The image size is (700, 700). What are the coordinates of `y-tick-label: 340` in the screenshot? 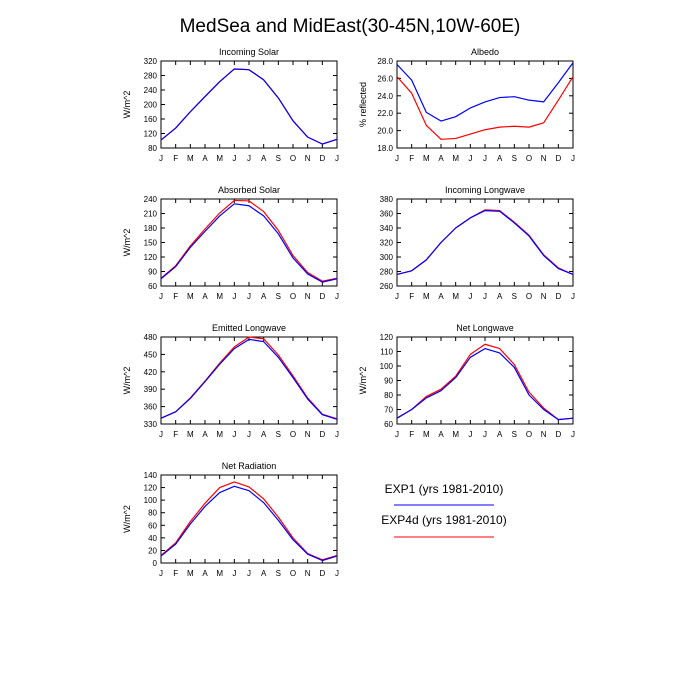 It's located at (387, 228).